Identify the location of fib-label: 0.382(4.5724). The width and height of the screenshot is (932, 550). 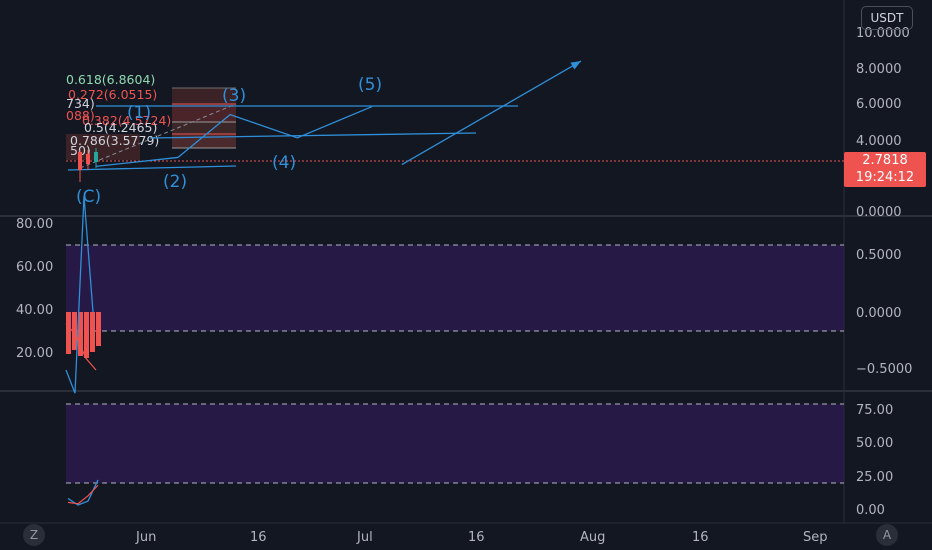
(126, 120).